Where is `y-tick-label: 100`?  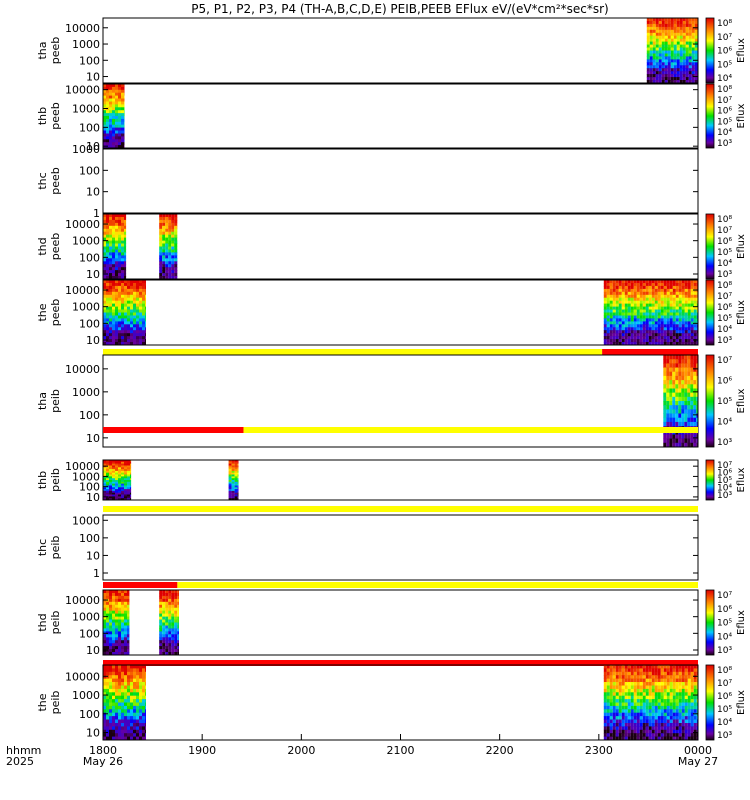 y-tick-label: 100 is located at coordinates (89, 257).